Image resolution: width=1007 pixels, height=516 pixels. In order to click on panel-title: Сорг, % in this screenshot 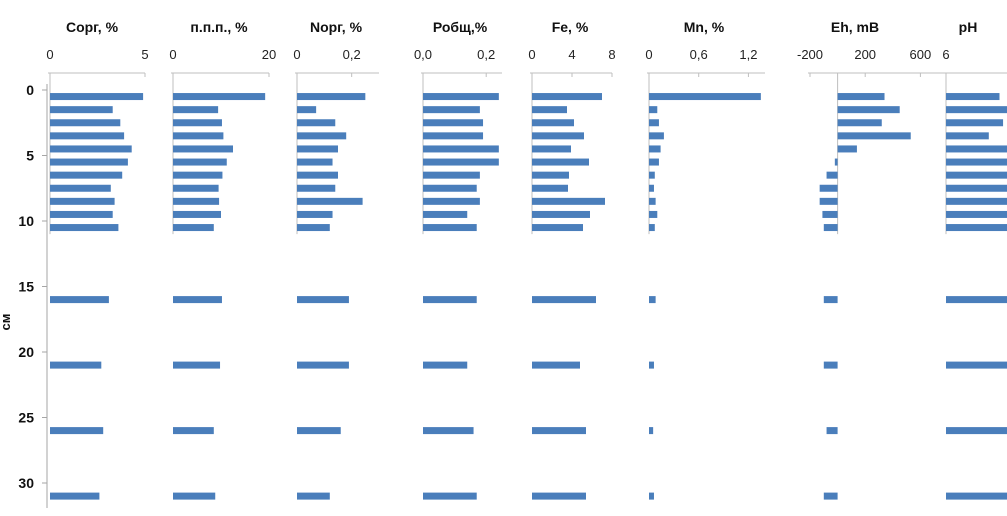, I will do `click(92, 27)`.